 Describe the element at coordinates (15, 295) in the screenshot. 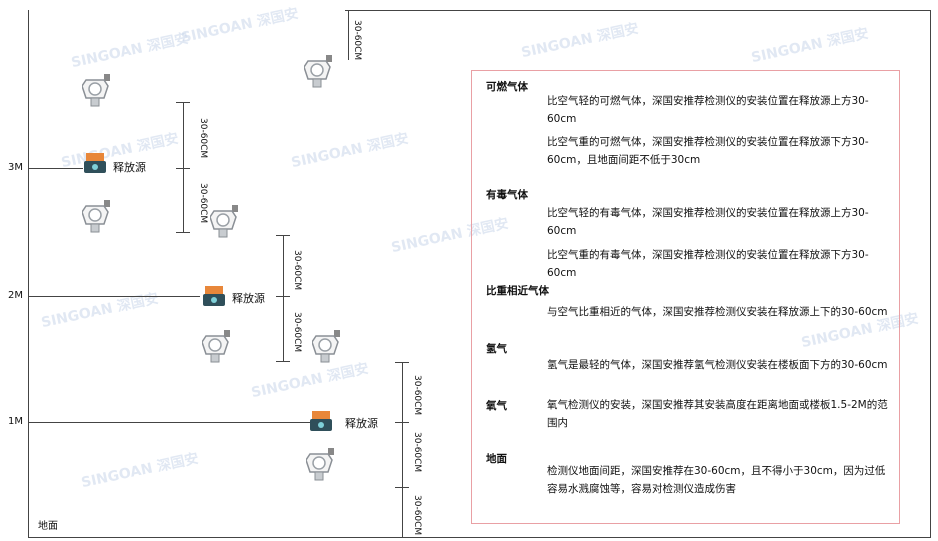

I see `level-2m: 2M` at that location.